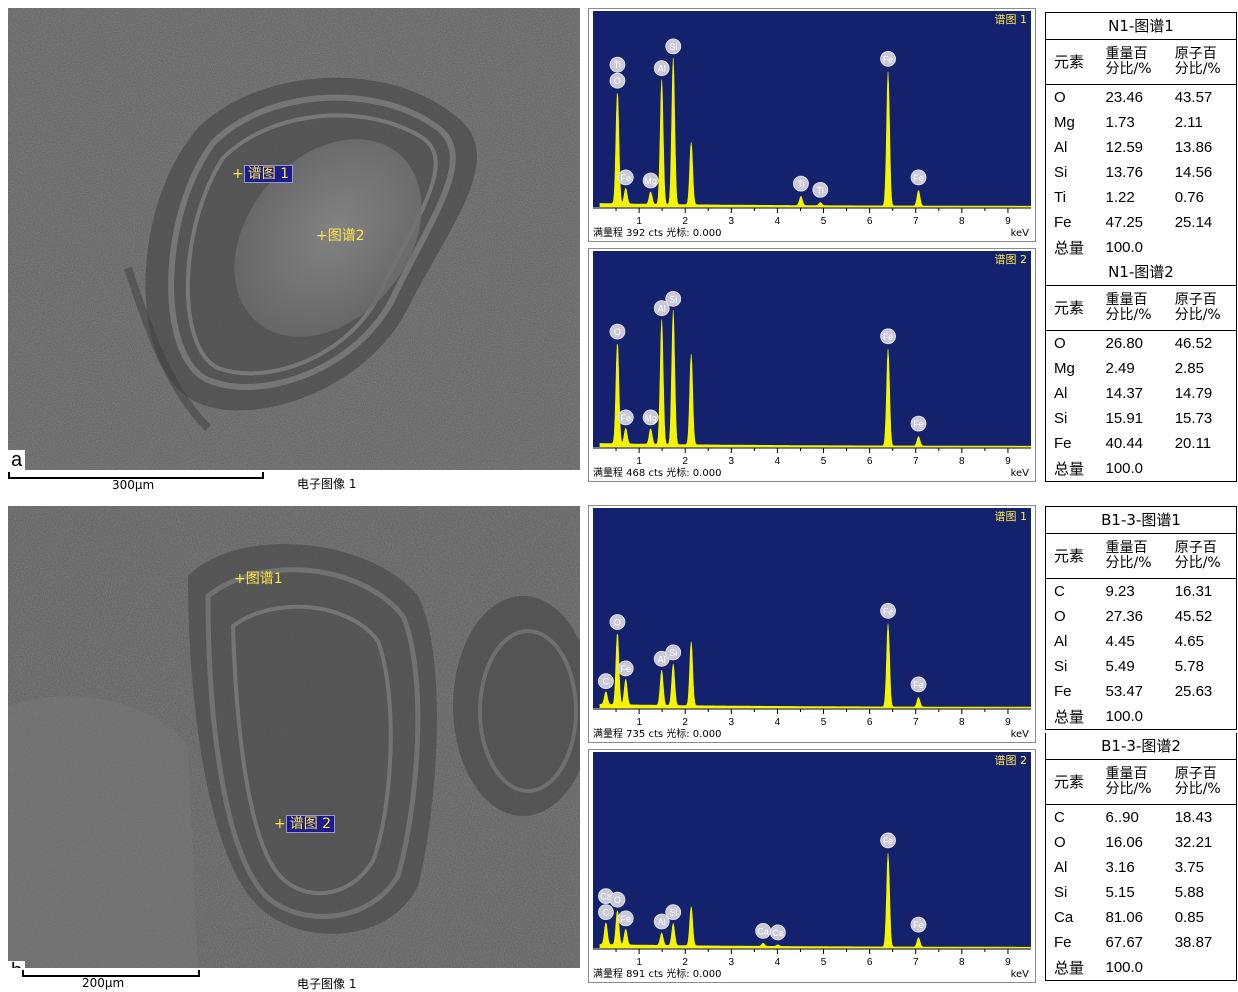 The width and height of the screenshot is (1238, 992). What do you see at coordinates (1063, 443) in the screenshot?
I see `cell-element: Fe` at bounding box center [1063, 443].